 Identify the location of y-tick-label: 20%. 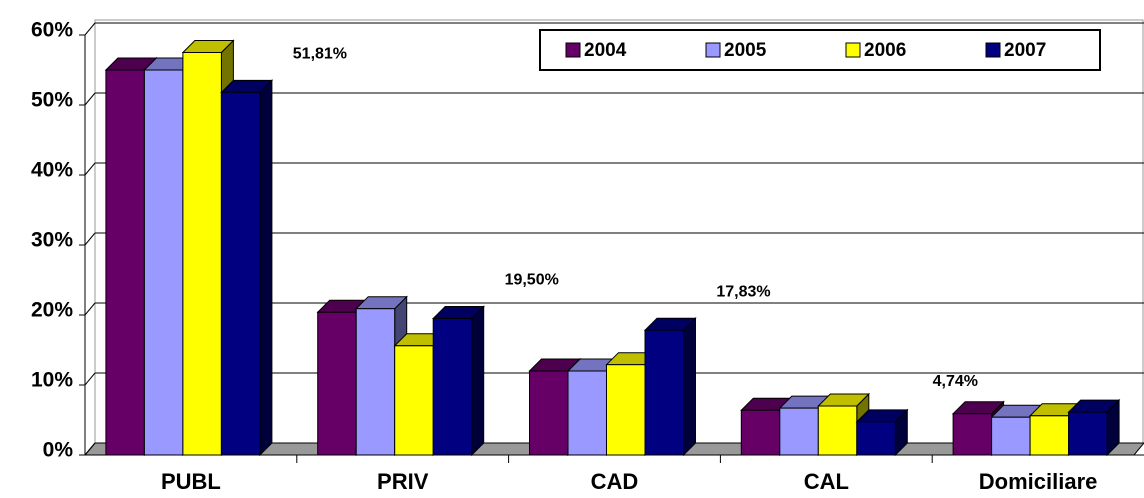
(52, 310).